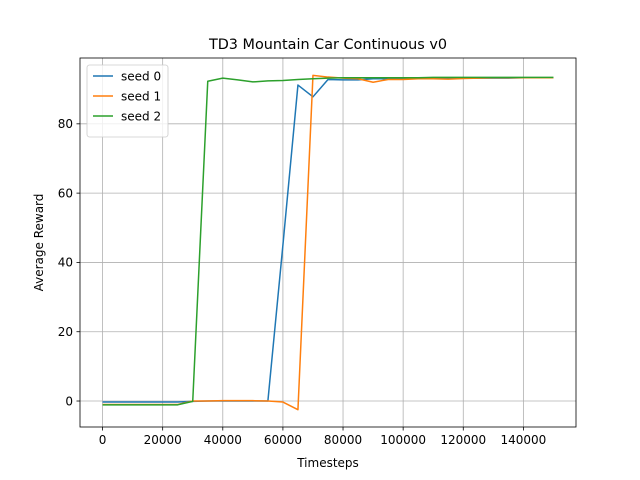  Describe the element at coordinates (65, 124) in the screenshot. I see `y-tick-label: 80` at that location.